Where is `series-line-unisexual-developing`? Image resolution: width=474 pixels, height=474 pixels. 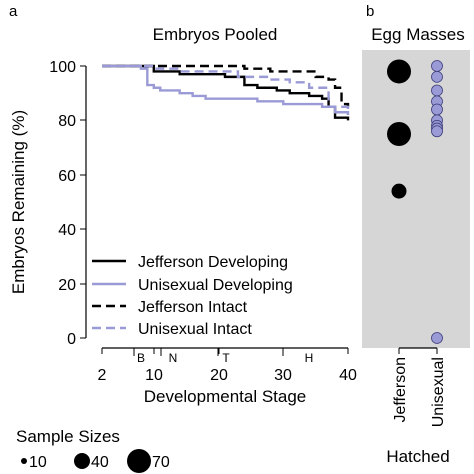 series-line-unisexual-developing is located at coordinates (226, 89).